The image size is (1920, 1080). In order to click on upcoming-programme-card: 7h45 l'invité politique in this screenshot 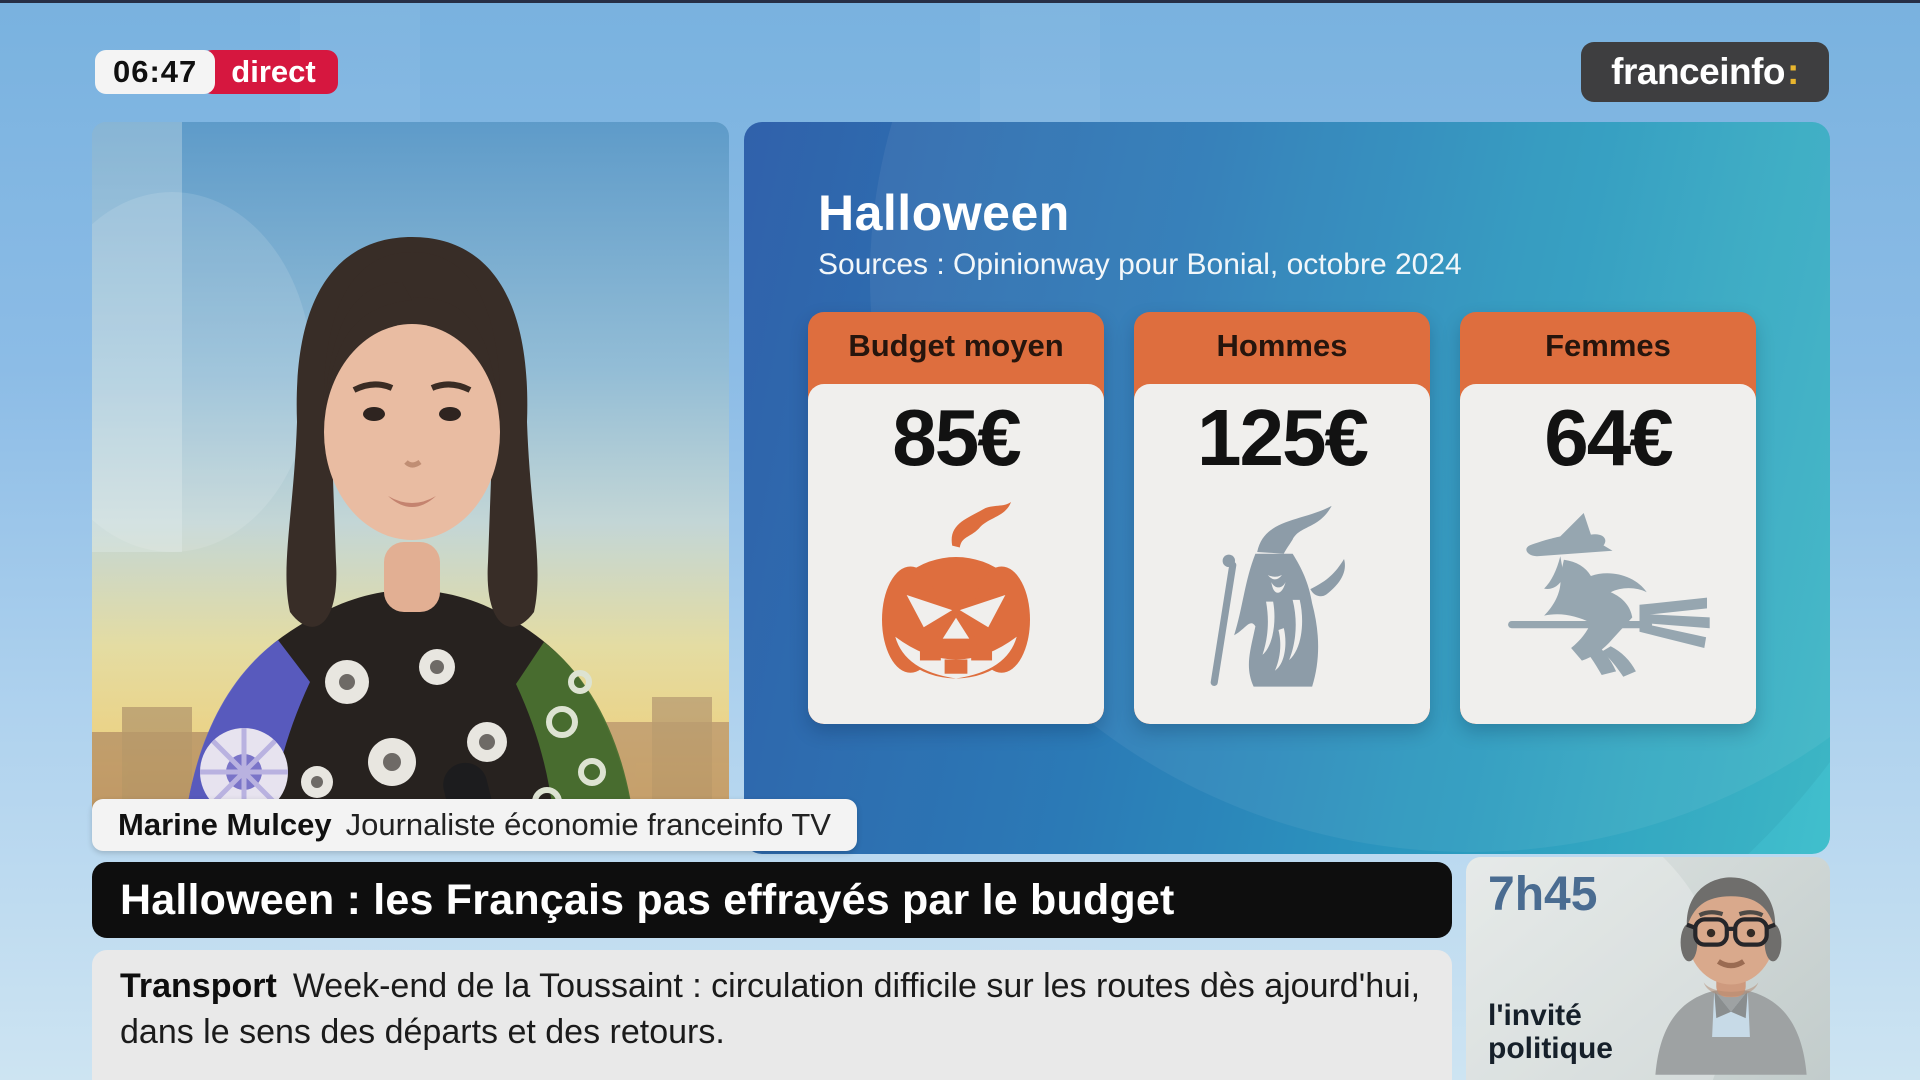, I will do `click(1648, 968)`.